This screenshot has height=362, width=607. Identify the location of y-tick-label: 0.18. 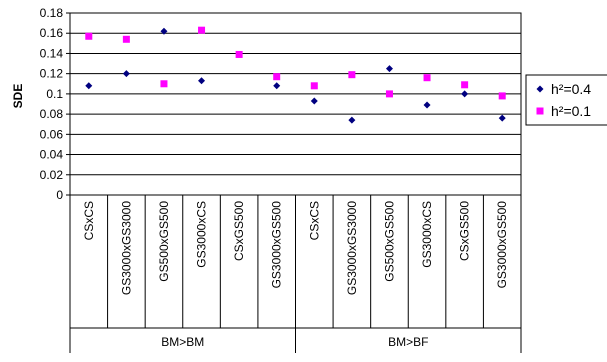
(52, 13).